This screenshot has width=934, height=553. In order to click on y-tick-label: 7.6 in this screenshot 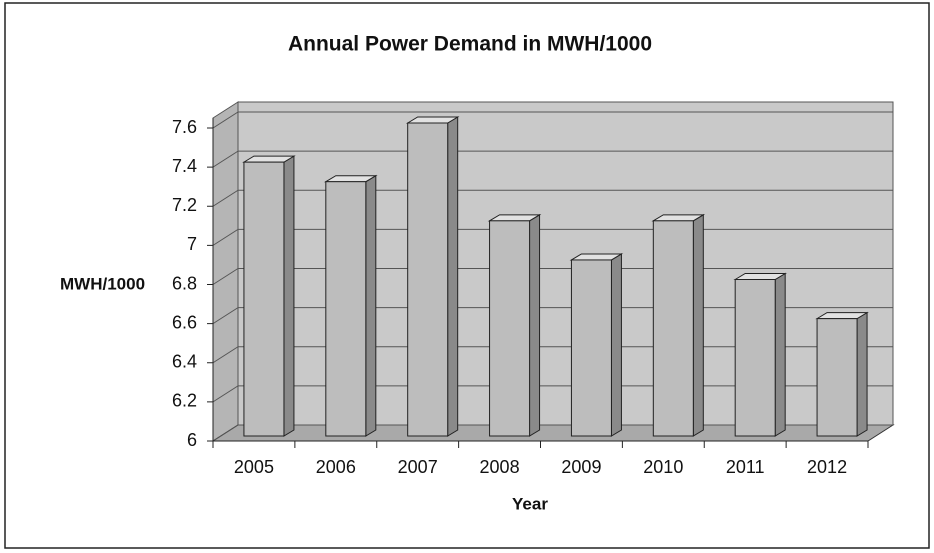, I will do `click(184, 127)`.